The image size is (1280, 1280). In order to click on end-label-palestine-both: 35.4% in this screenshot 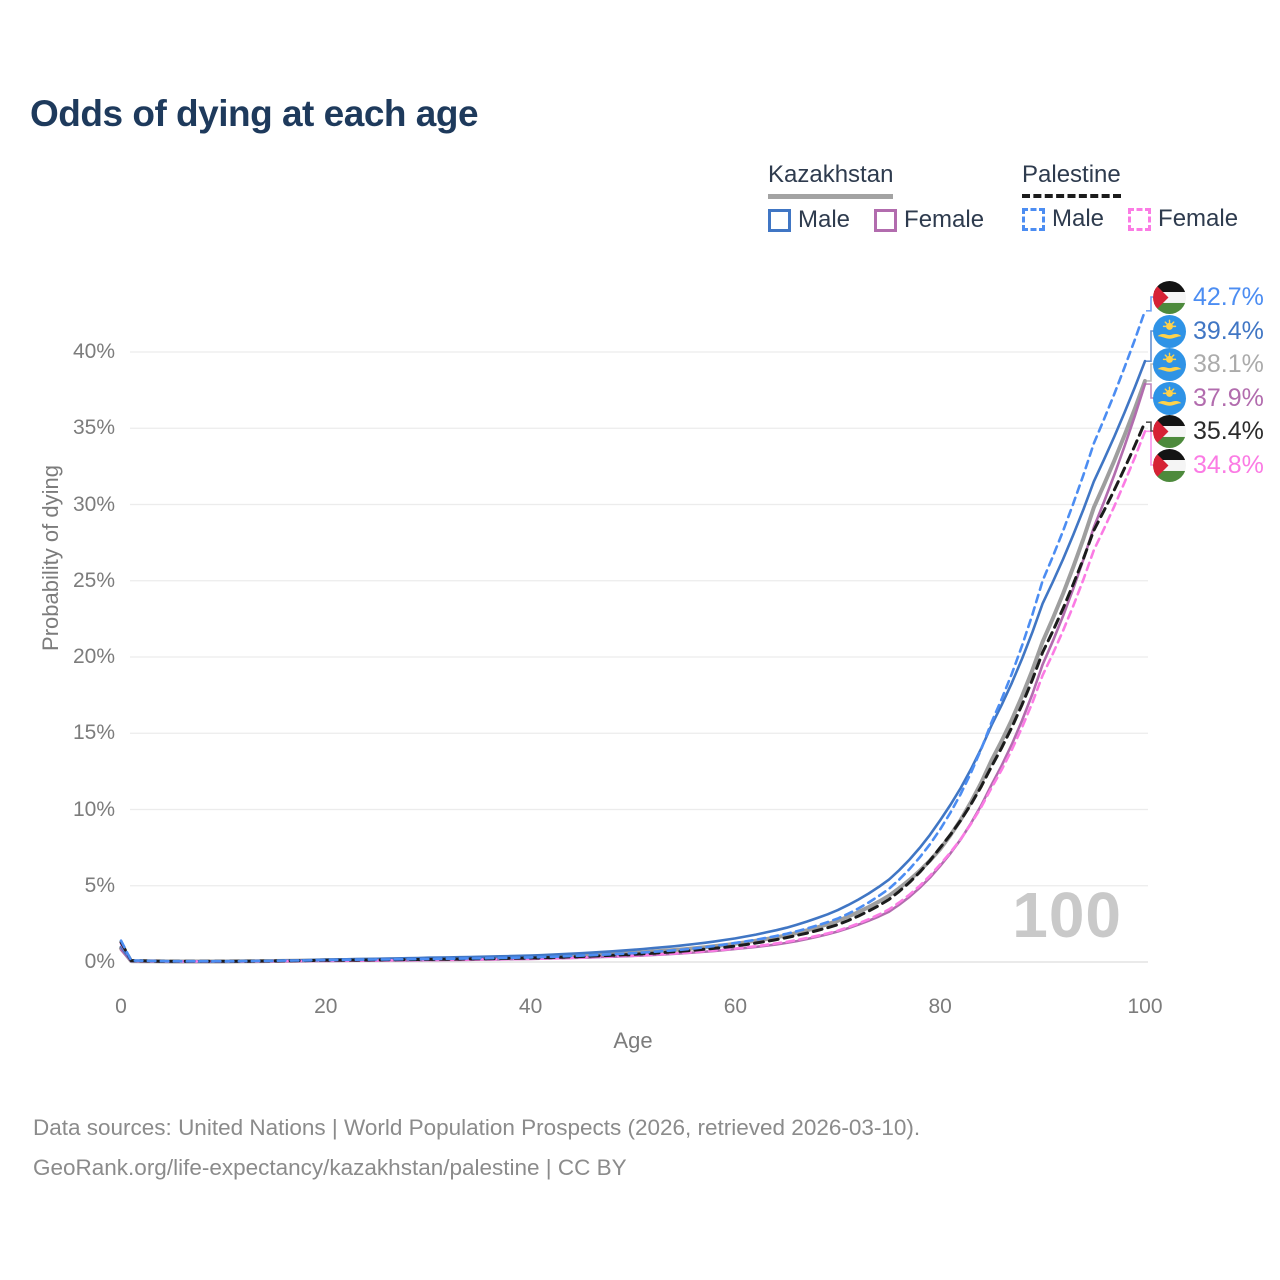, I will do `click(1208, 431)`.